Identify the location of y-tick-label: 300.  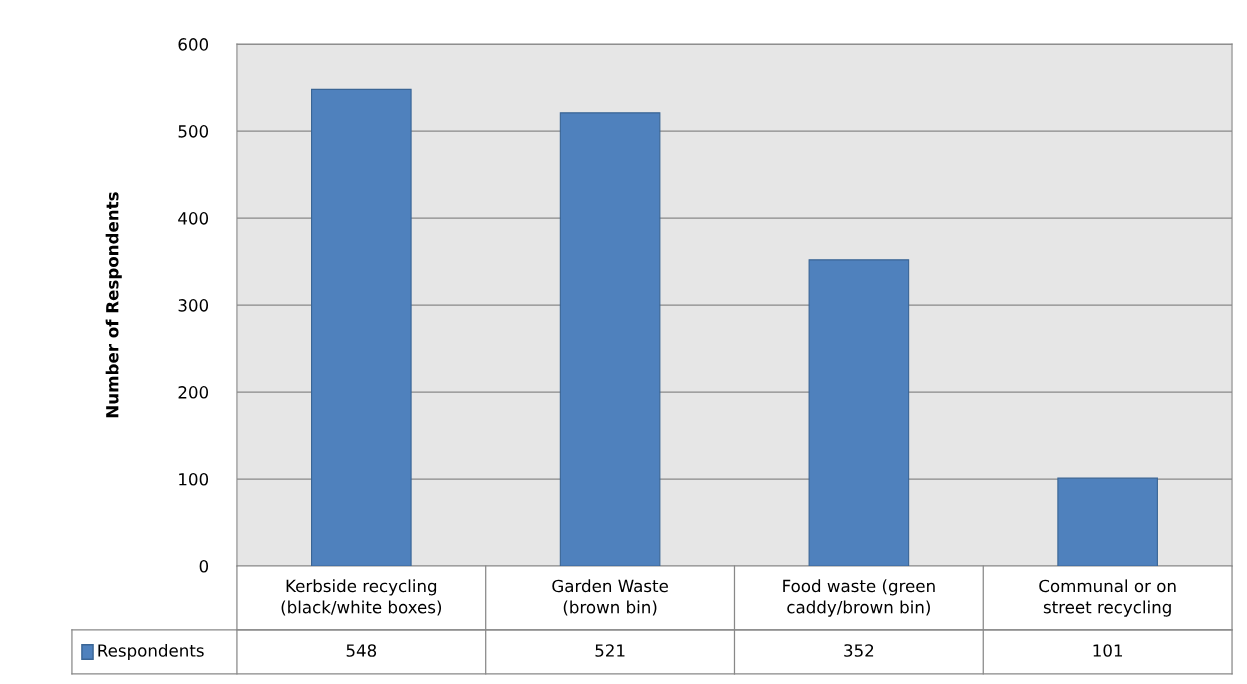
(193, 305).